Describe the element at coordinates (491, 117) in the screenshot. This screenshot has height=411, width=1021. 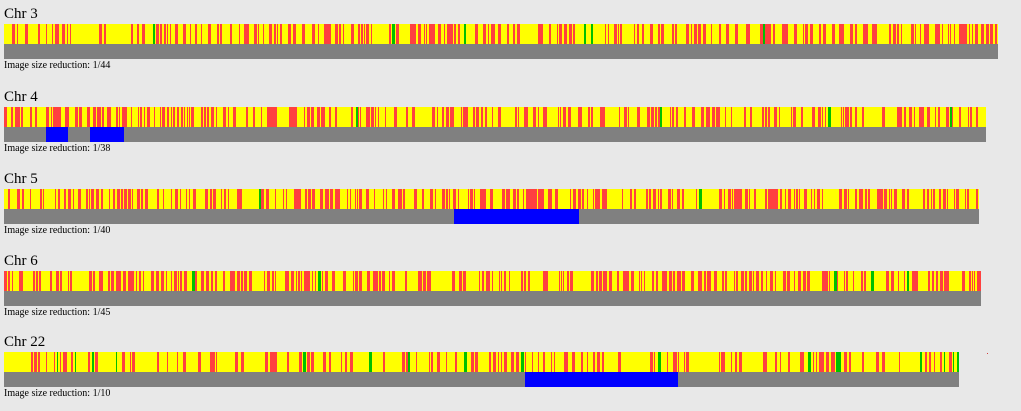
I see `genotype-track-svg` at that location.